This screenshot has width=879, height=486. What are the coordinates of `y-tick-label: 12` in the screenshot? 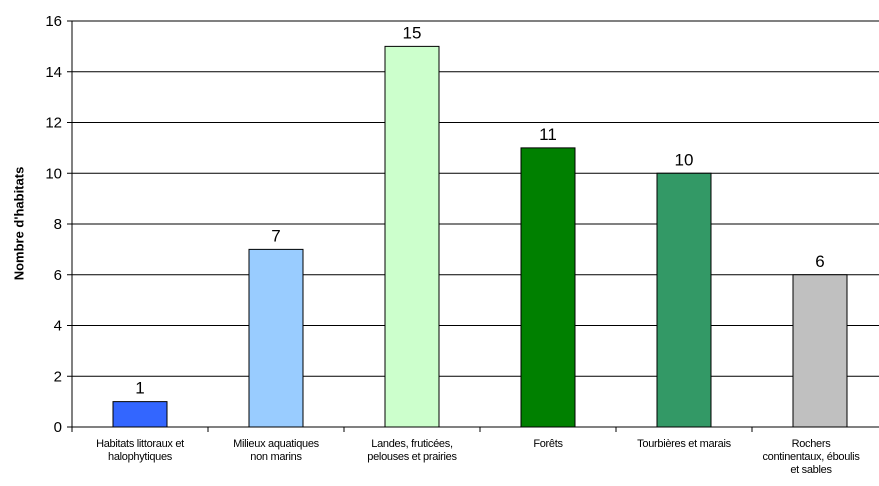 It's located at (53, 123).